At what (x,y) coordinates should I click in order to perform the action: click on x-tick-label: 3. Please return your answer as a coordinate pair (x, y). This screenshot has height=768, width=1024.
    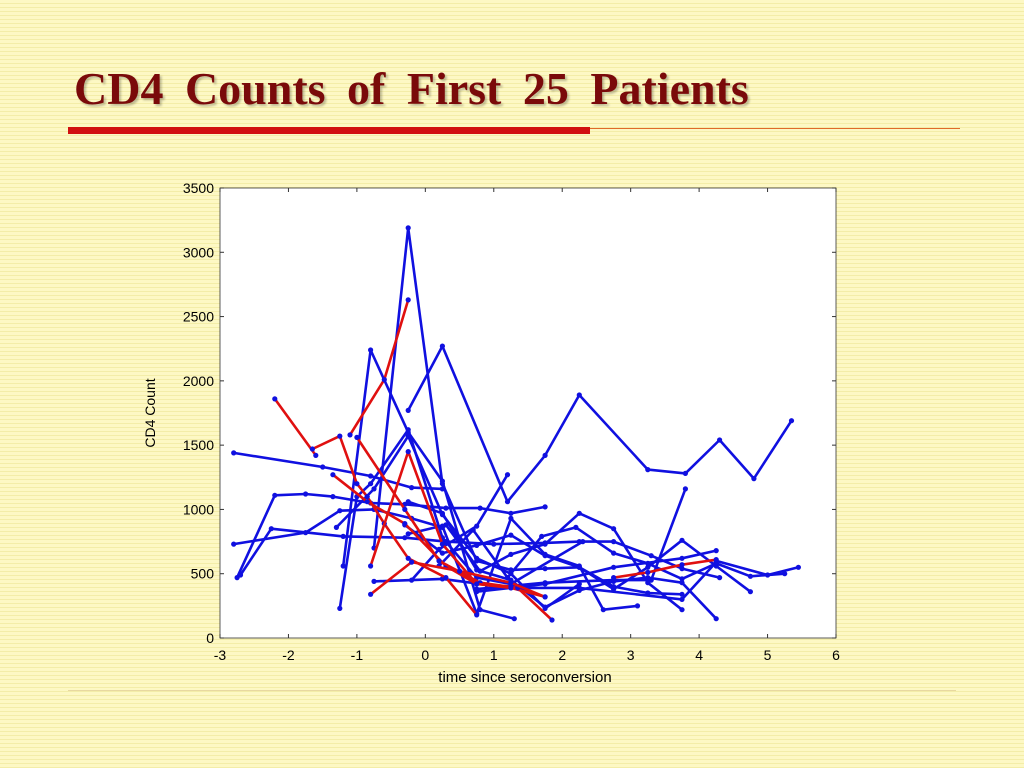
    Looking at the image, I should click on (631, 655).